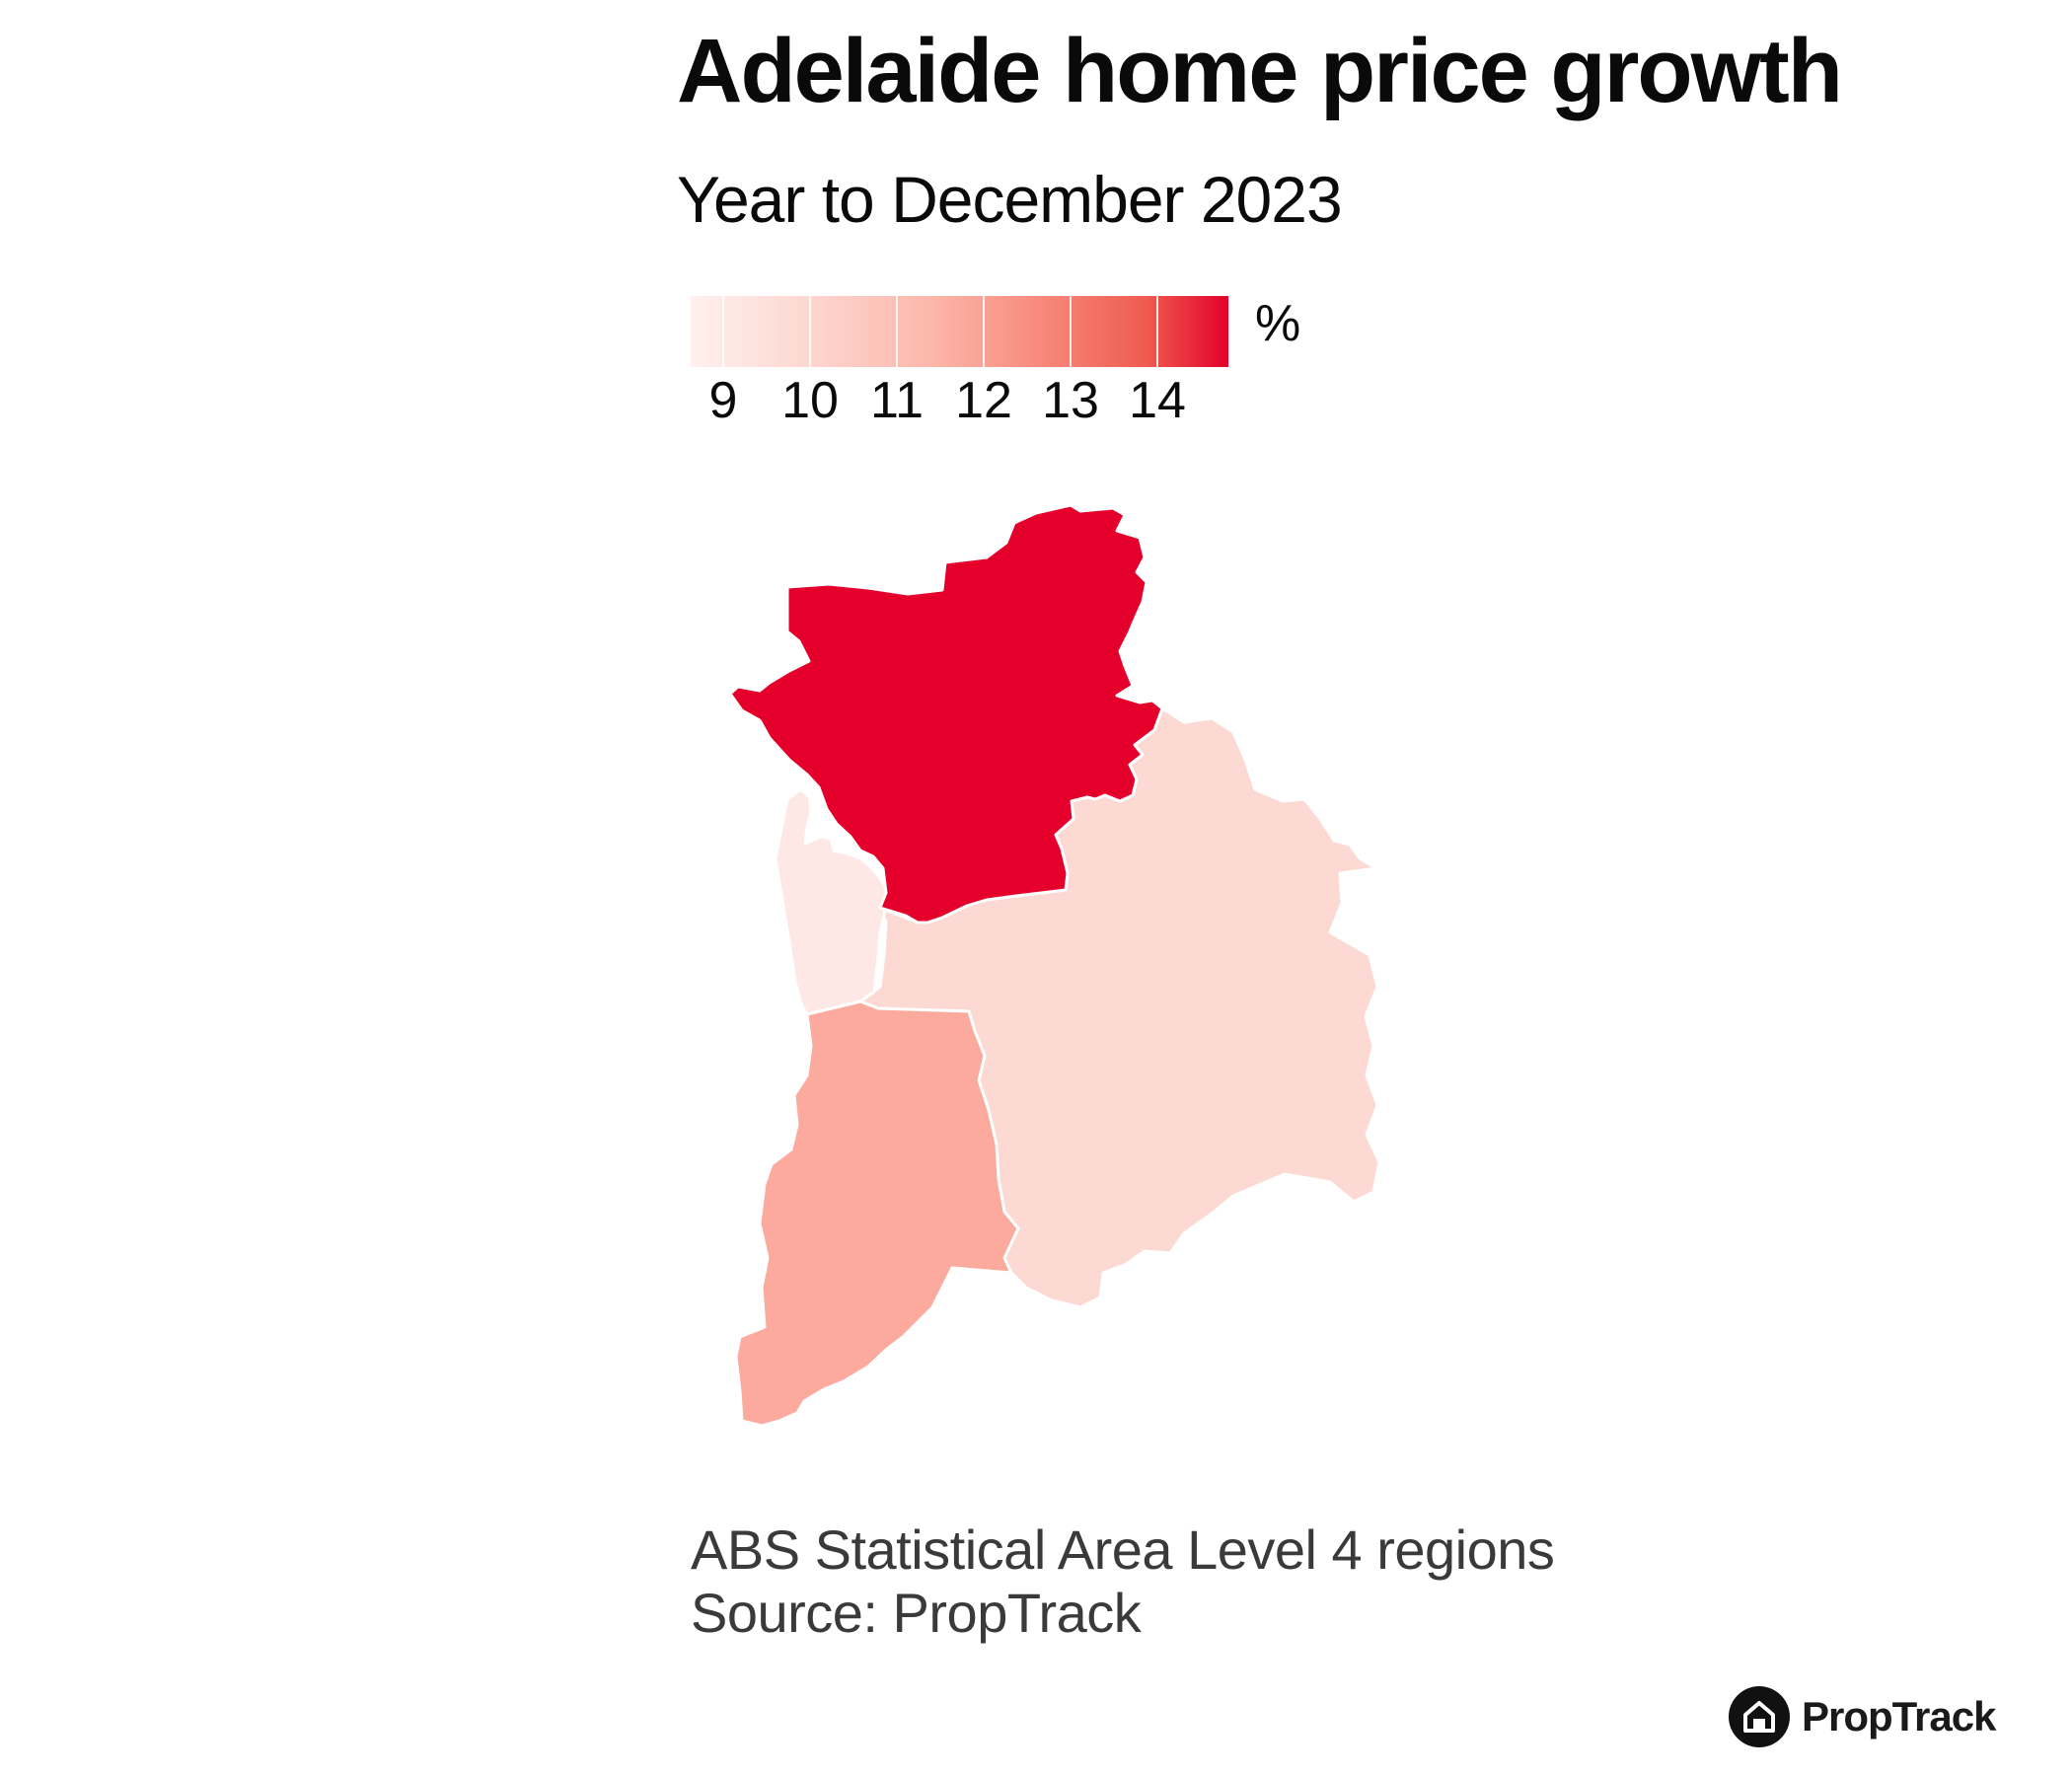 This screenshot has width=2072, height=1776. Describe the element at coordinates (917, 1613) in the screenshot. I see `footnote-source: Source: PropTrack` at that location.